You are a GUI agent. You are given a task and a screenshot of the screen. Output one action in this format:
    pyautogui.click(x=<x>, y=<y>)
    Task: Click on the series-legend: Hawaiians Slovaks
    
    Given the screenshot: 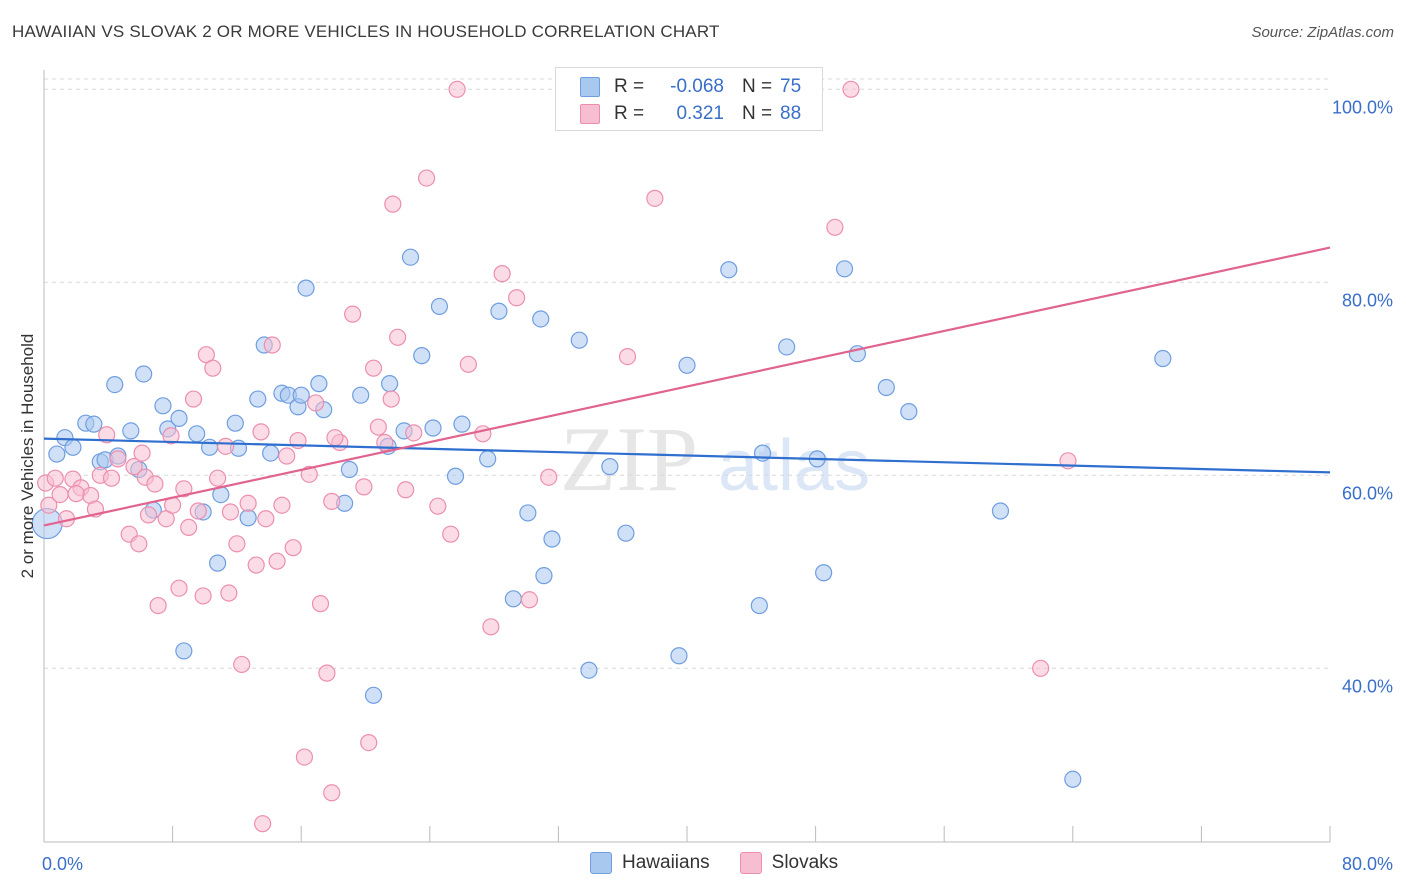 What is the action you would take?
    pyautogui.click(x=729, y=863)
    